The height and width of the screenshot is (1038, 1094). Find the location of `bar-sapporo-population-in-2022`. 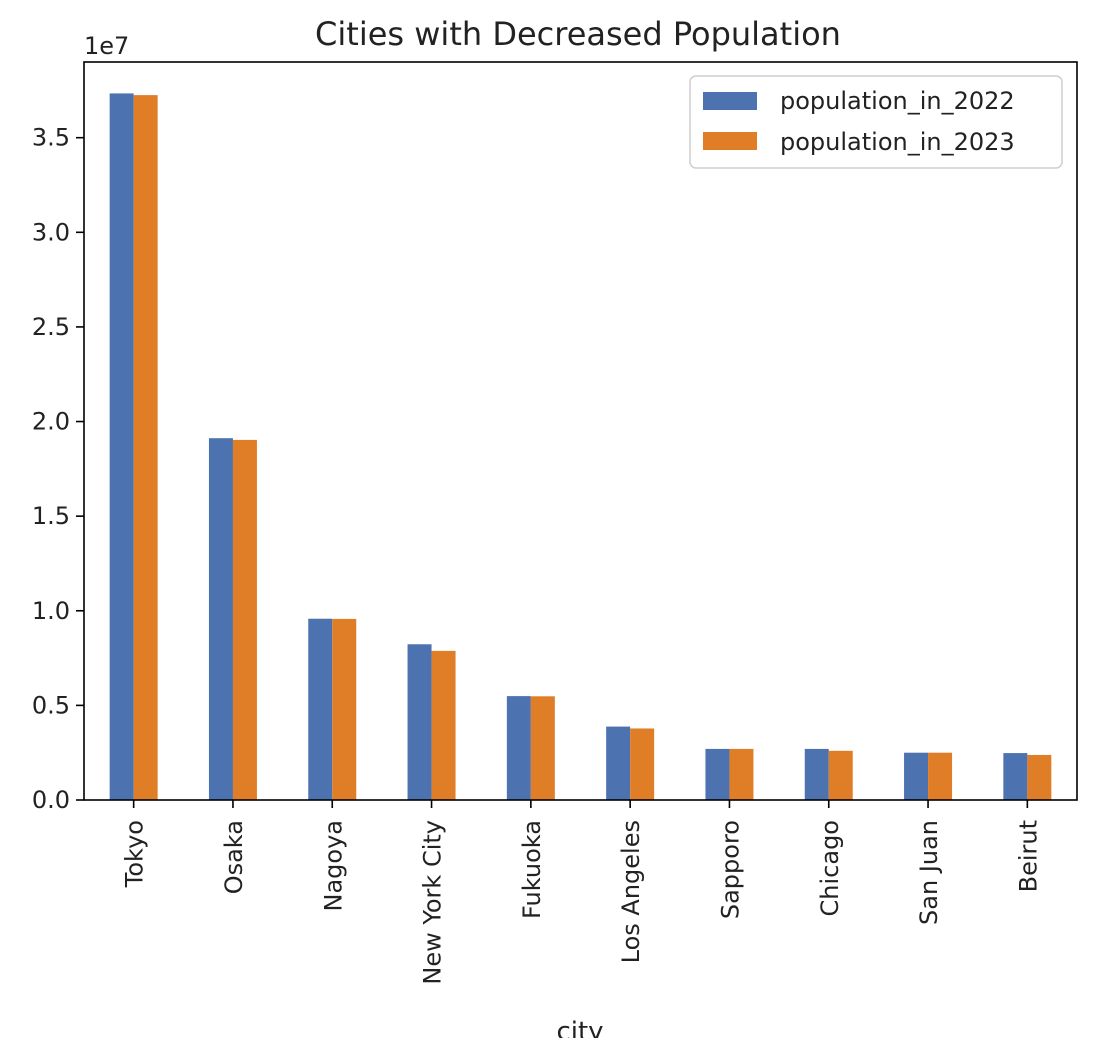

bar-sapporo-population-in-2022 is located at coordinates (717, 774).